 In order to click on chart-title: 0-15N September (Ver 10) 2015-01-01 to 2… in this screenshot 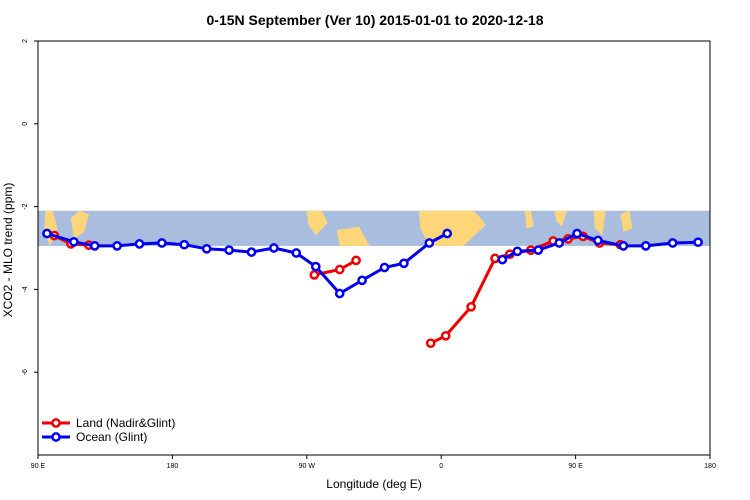, I will do `click(375, 20)`.